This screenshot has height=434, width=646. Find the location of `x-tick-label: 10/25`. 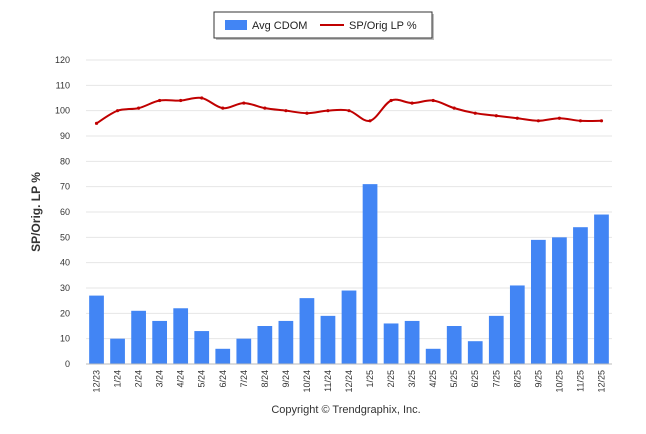

x-tick-label: 10/25 is located at coordinates (559, 381).